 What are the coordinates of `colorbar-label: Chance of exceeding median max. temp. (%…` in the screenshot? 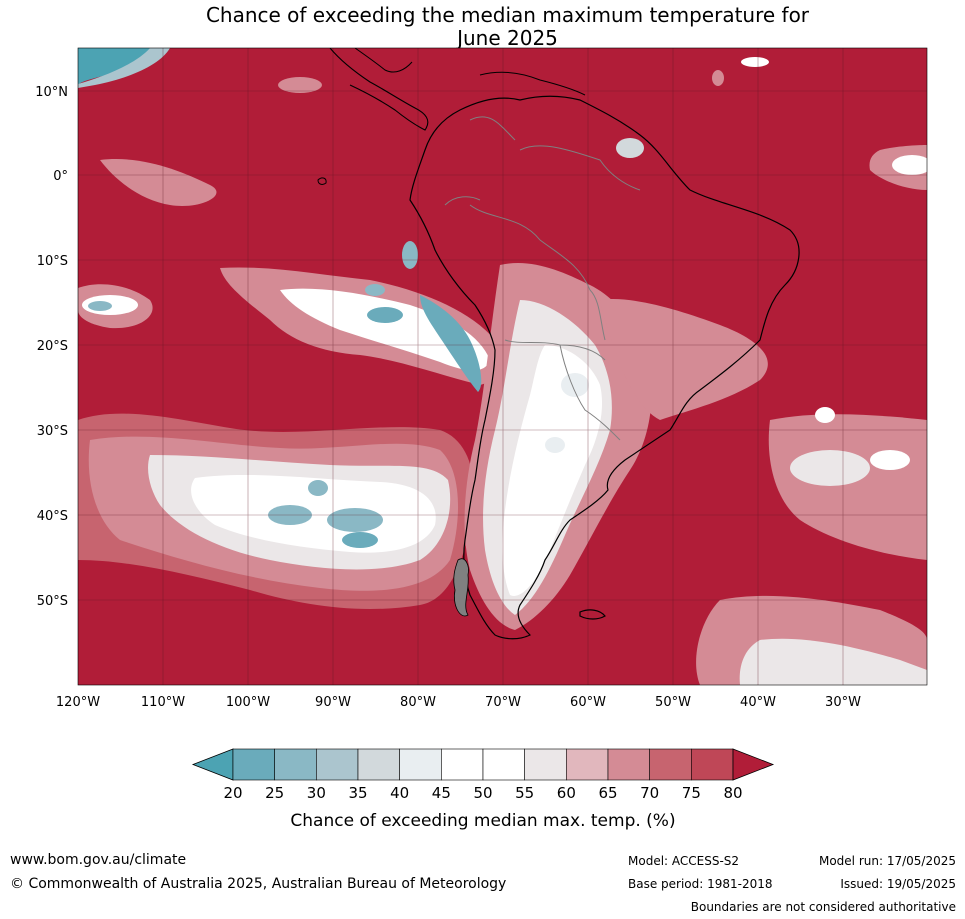 It's located at (482, 821).